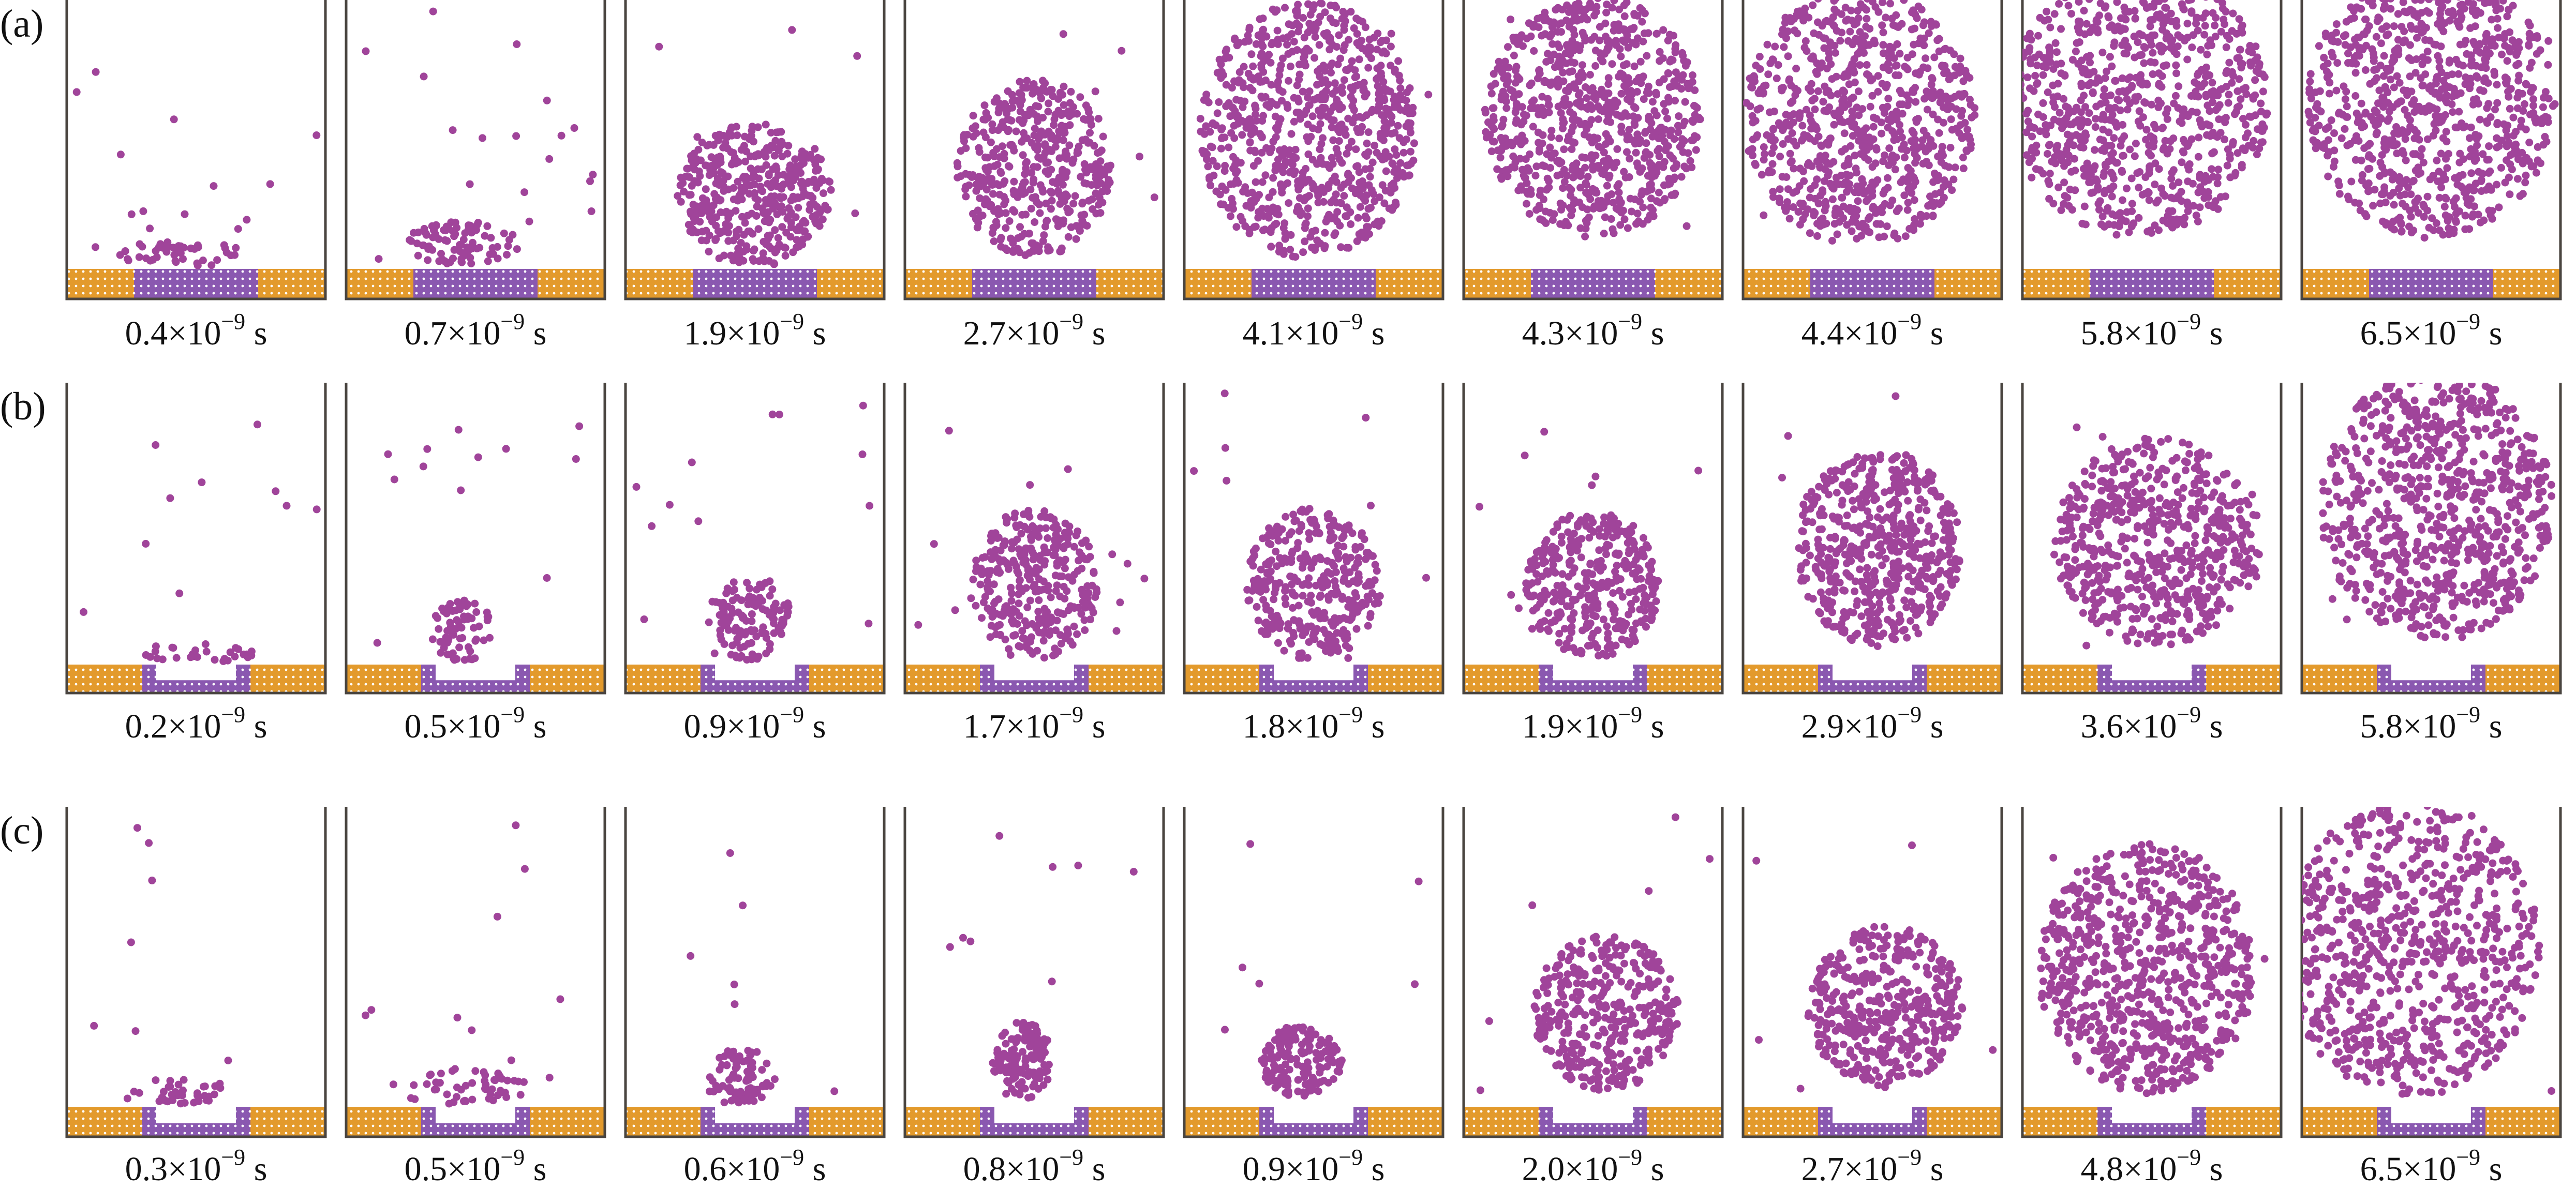 This screenshot has width=2576, height=1189. I want to click on substrate-inner, so click(2152, 284).